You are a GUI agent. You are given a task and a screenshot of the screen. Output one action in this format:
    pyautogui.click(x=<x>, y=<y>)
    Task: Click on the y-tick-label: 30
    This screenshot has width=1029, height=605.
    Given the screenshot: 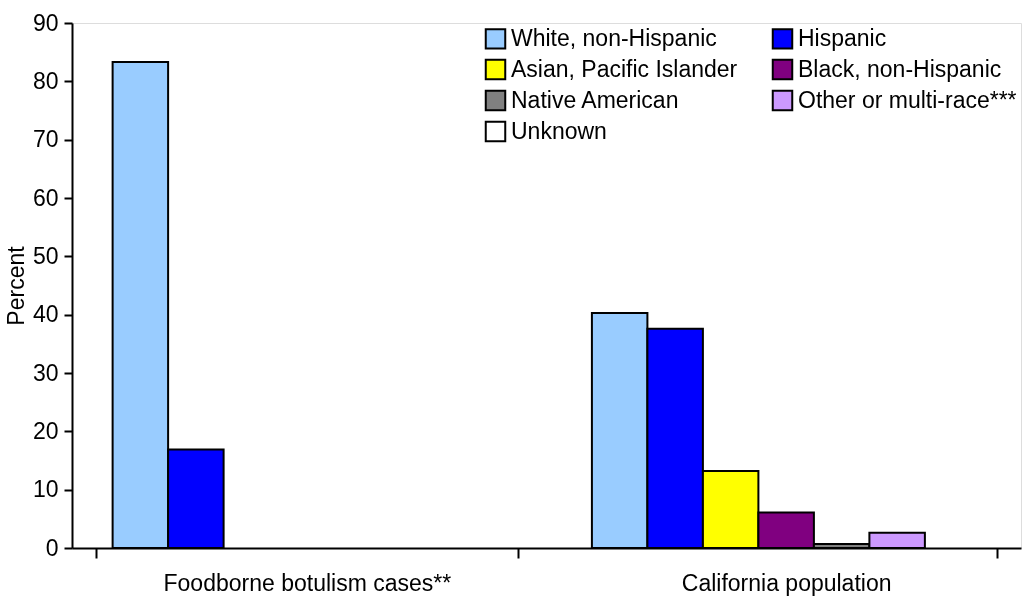 What is the action you would take?
    pyautogui.click(x=45, y=372)
    